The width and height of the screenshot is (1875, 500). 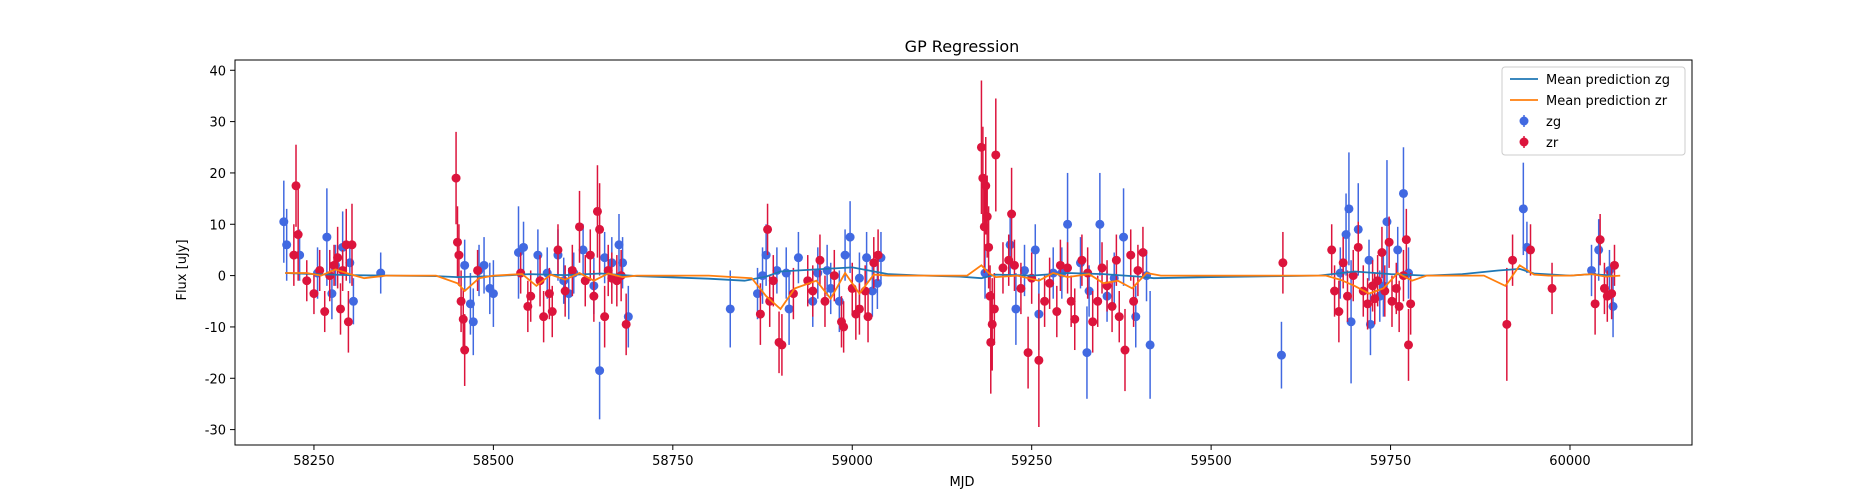 What do you see at coordinates (222, 277) in the screenshot?
I see `y-tick-label: 0` at bounding box center [222, 277].